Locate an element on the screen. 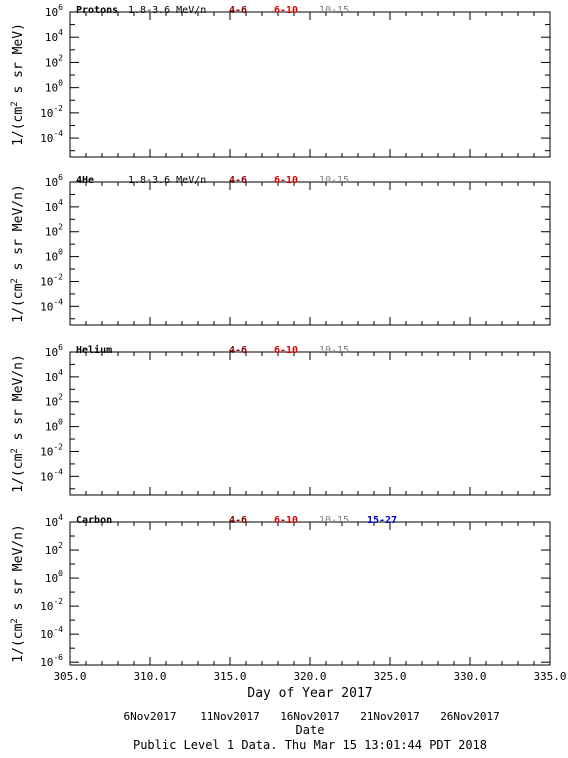  x-tick-label: 310.0 is located at coordinates (149, 676).